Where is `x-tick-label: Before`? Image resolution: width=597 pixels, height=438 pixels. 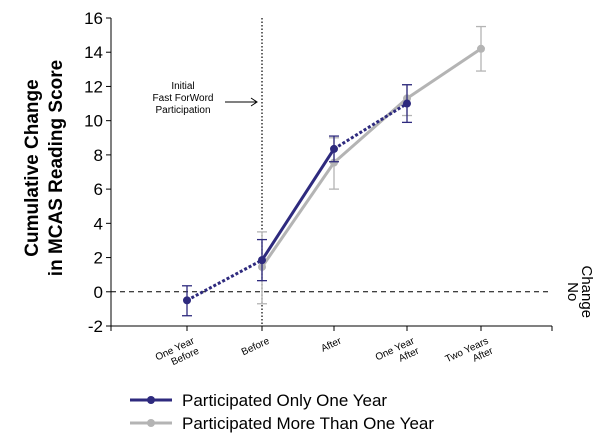 x-tick-label: Before is located at coordinates (256, 347).